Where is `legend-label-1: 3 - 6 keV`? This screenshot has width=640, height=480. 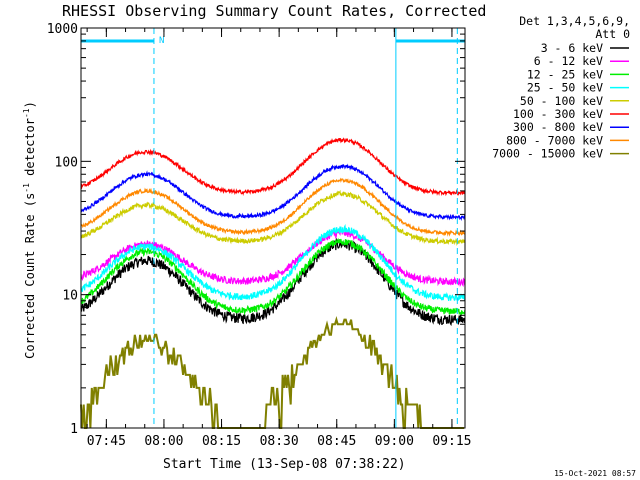
legend-label-1: 3 - 6 keV is located at coordinates (572, 48).